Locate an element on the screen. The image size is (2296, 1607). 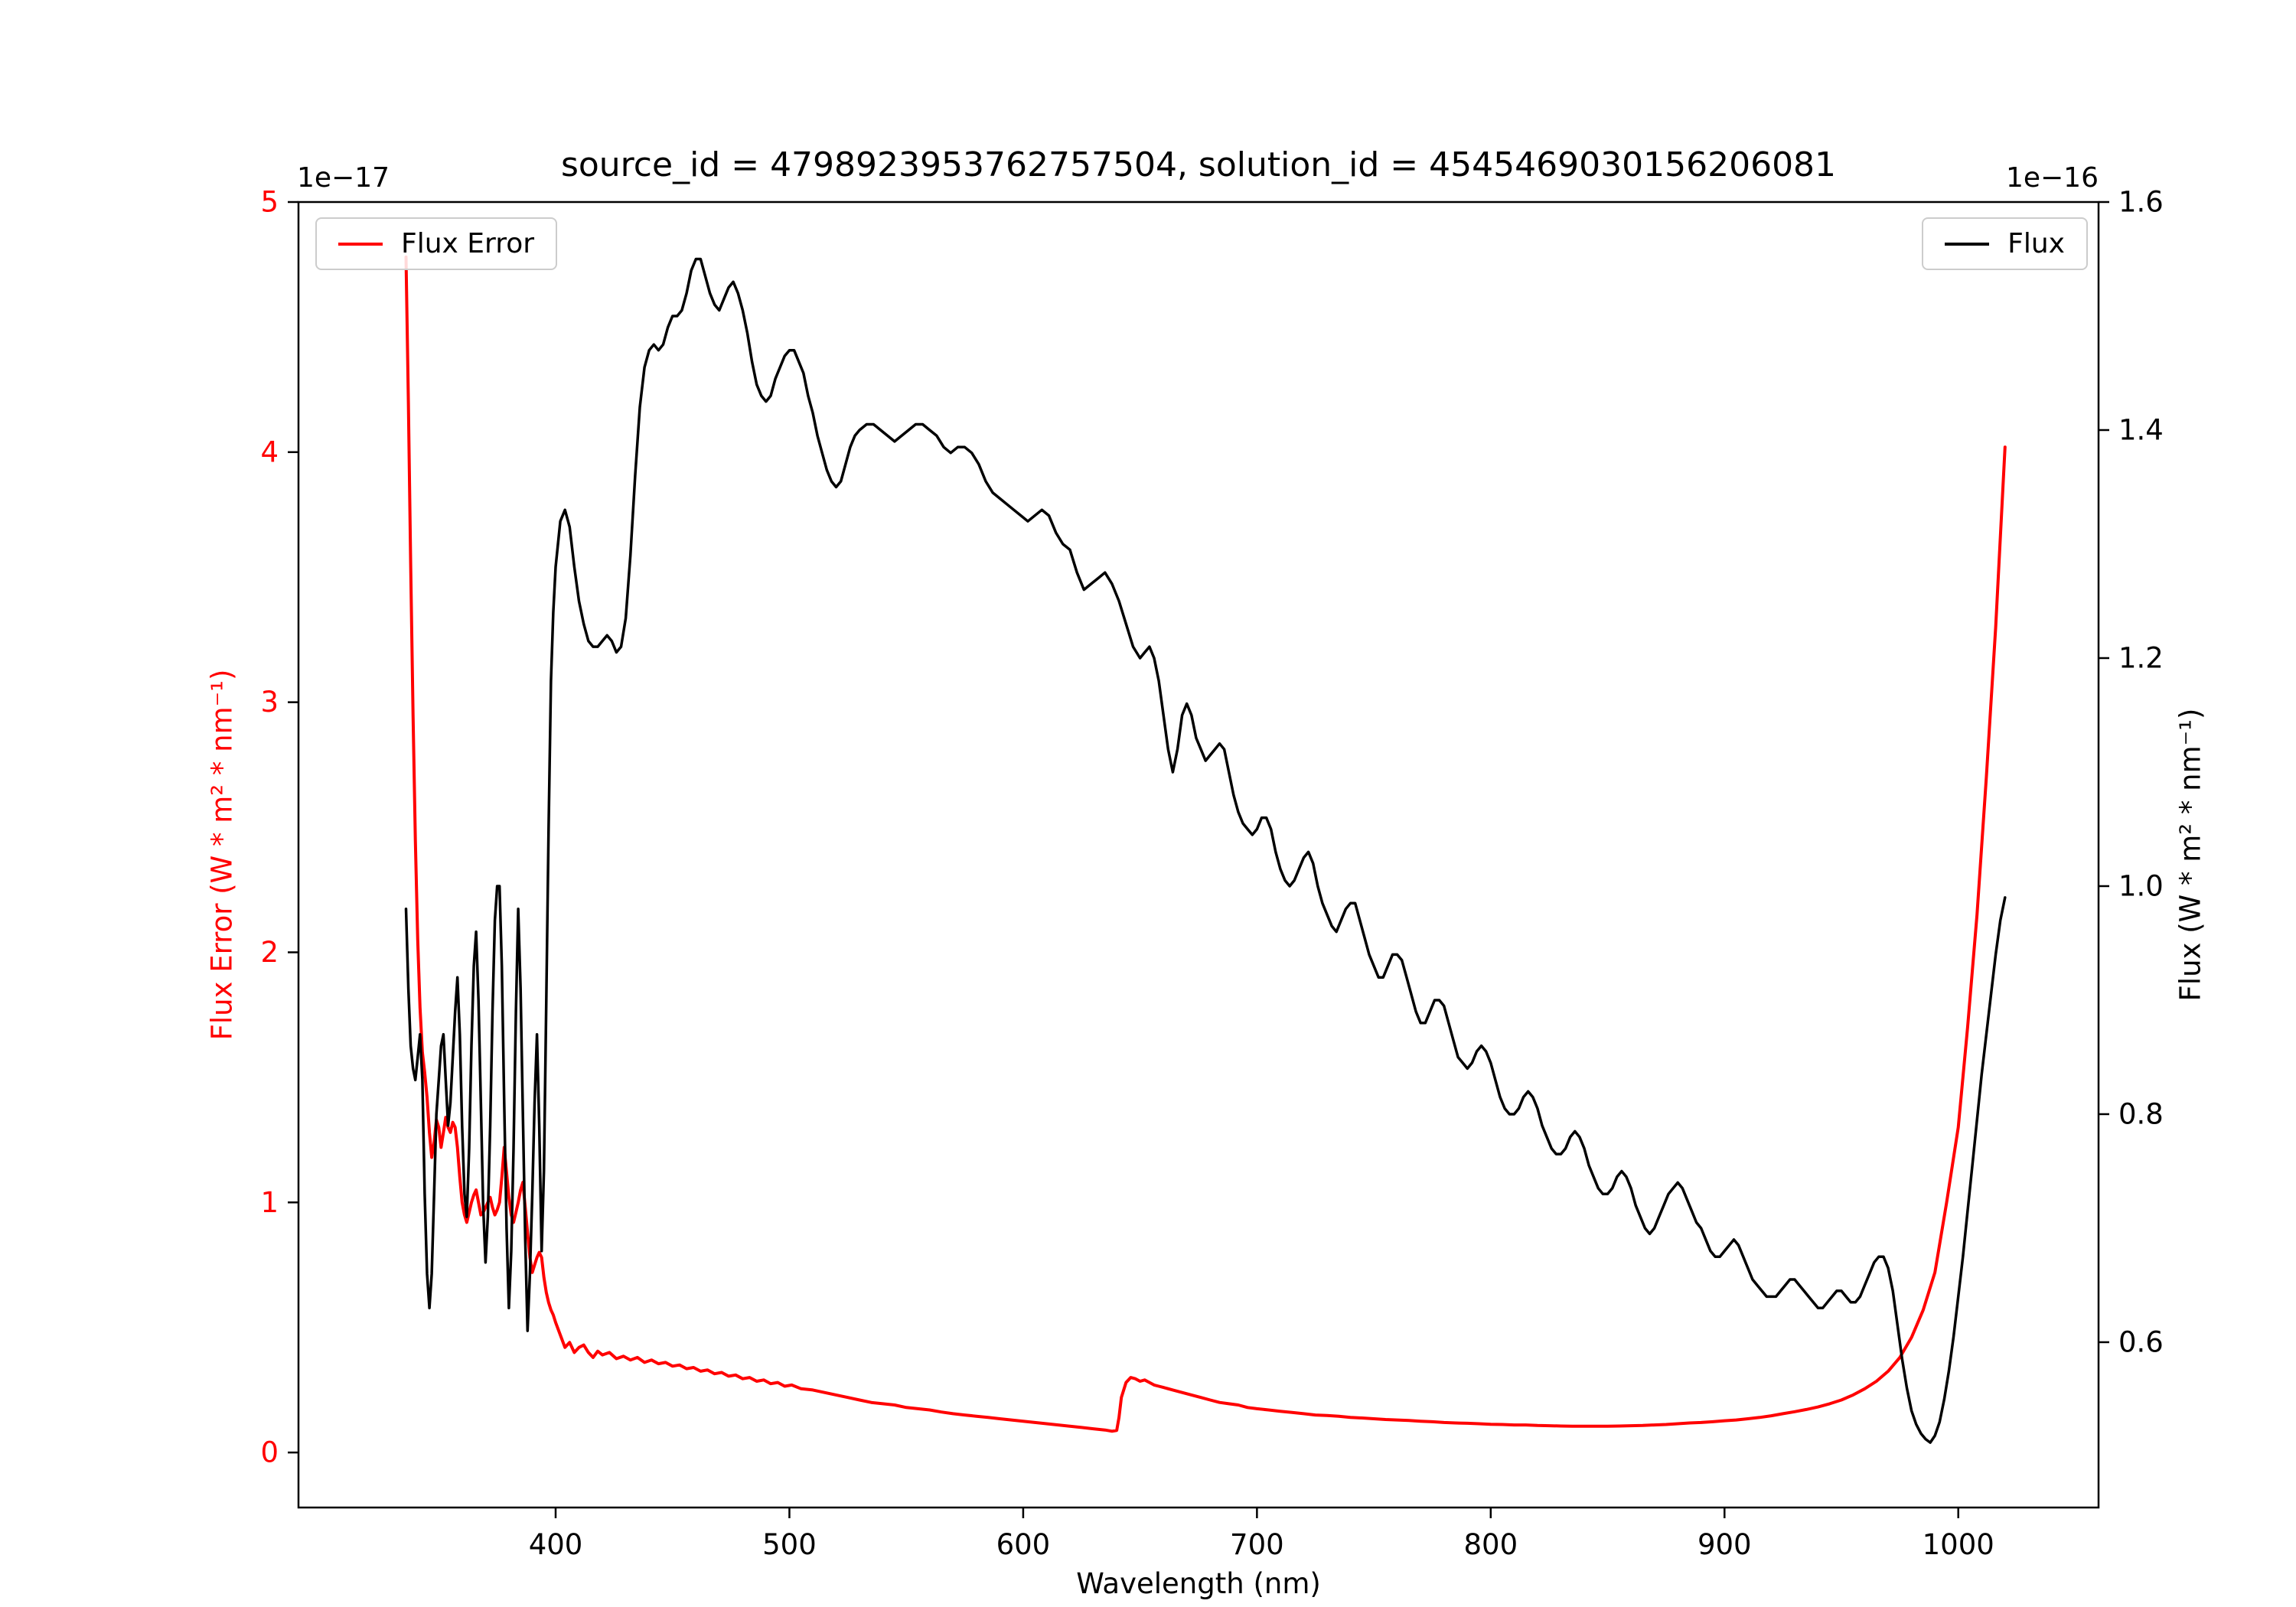
right-y-axis-label: Flux (W * m² * nm⁻¹) is located at coordinates (2190, 855).